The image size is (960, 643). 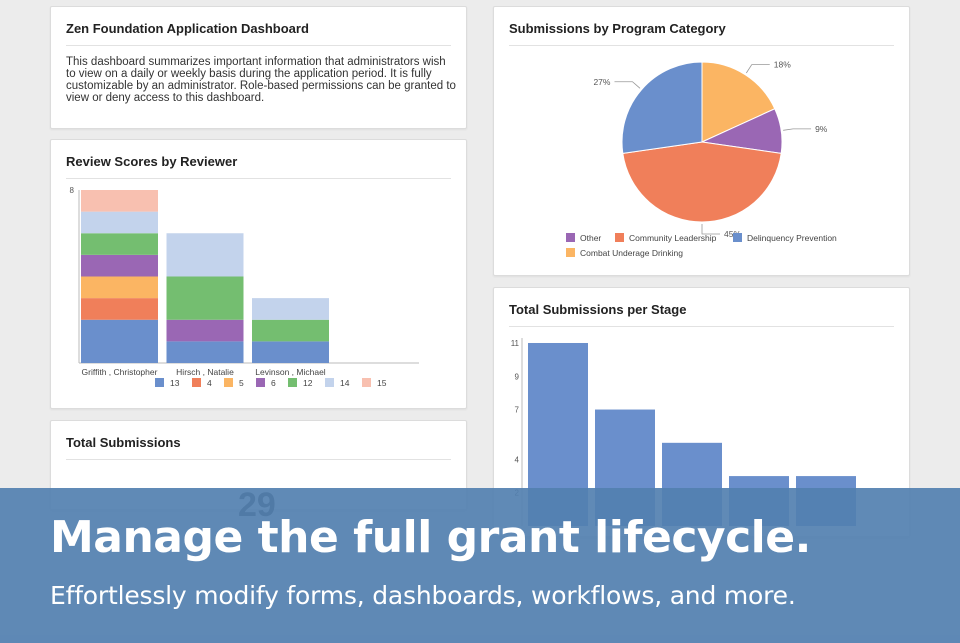 What do you see at coordinates (430, 537) in the screenshot?
I see `banner-headline: Manage the full grant lifecycle.` at bounding box center [430, 537].